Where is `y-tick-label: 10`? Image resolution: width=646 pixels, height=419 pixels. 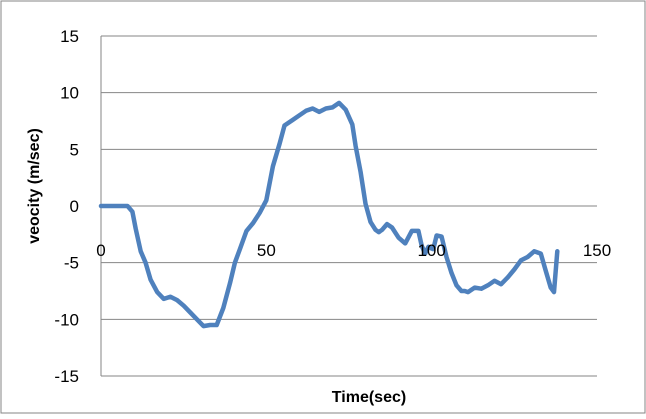
y-tick-label: 10 is located at coordinates (69, 93).